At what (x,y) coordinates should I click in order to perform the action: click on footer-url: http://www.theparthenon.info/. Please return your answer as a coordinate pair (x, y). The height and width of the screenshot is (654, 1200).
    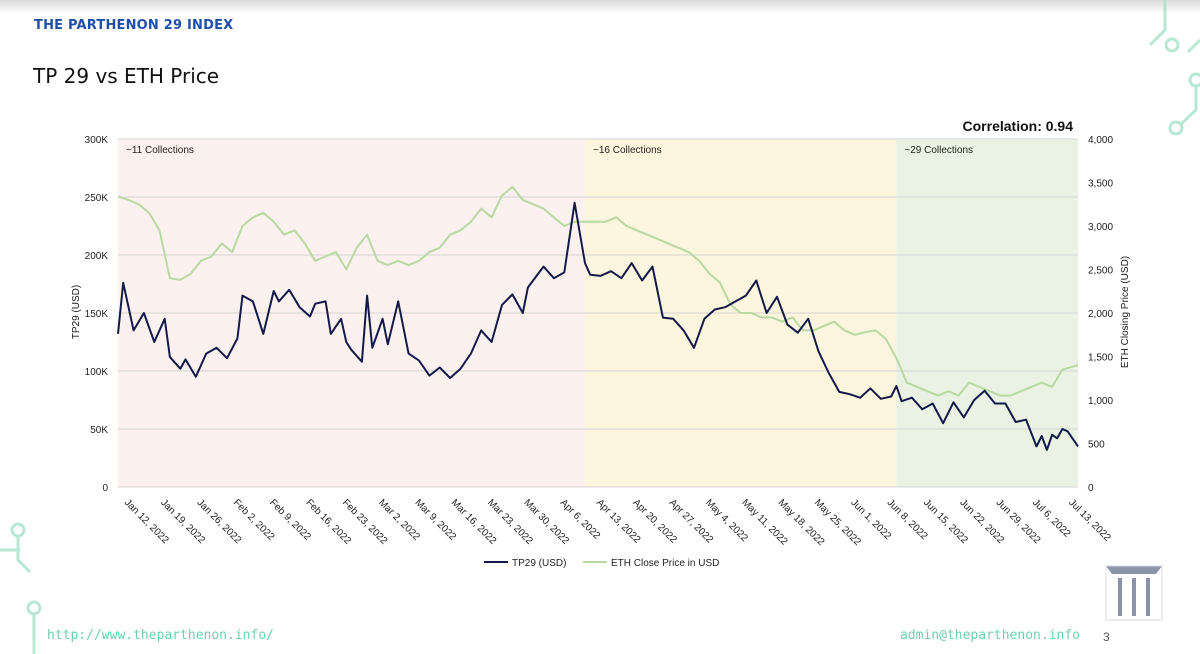
    Looking at the image, I should click on (160, 635).